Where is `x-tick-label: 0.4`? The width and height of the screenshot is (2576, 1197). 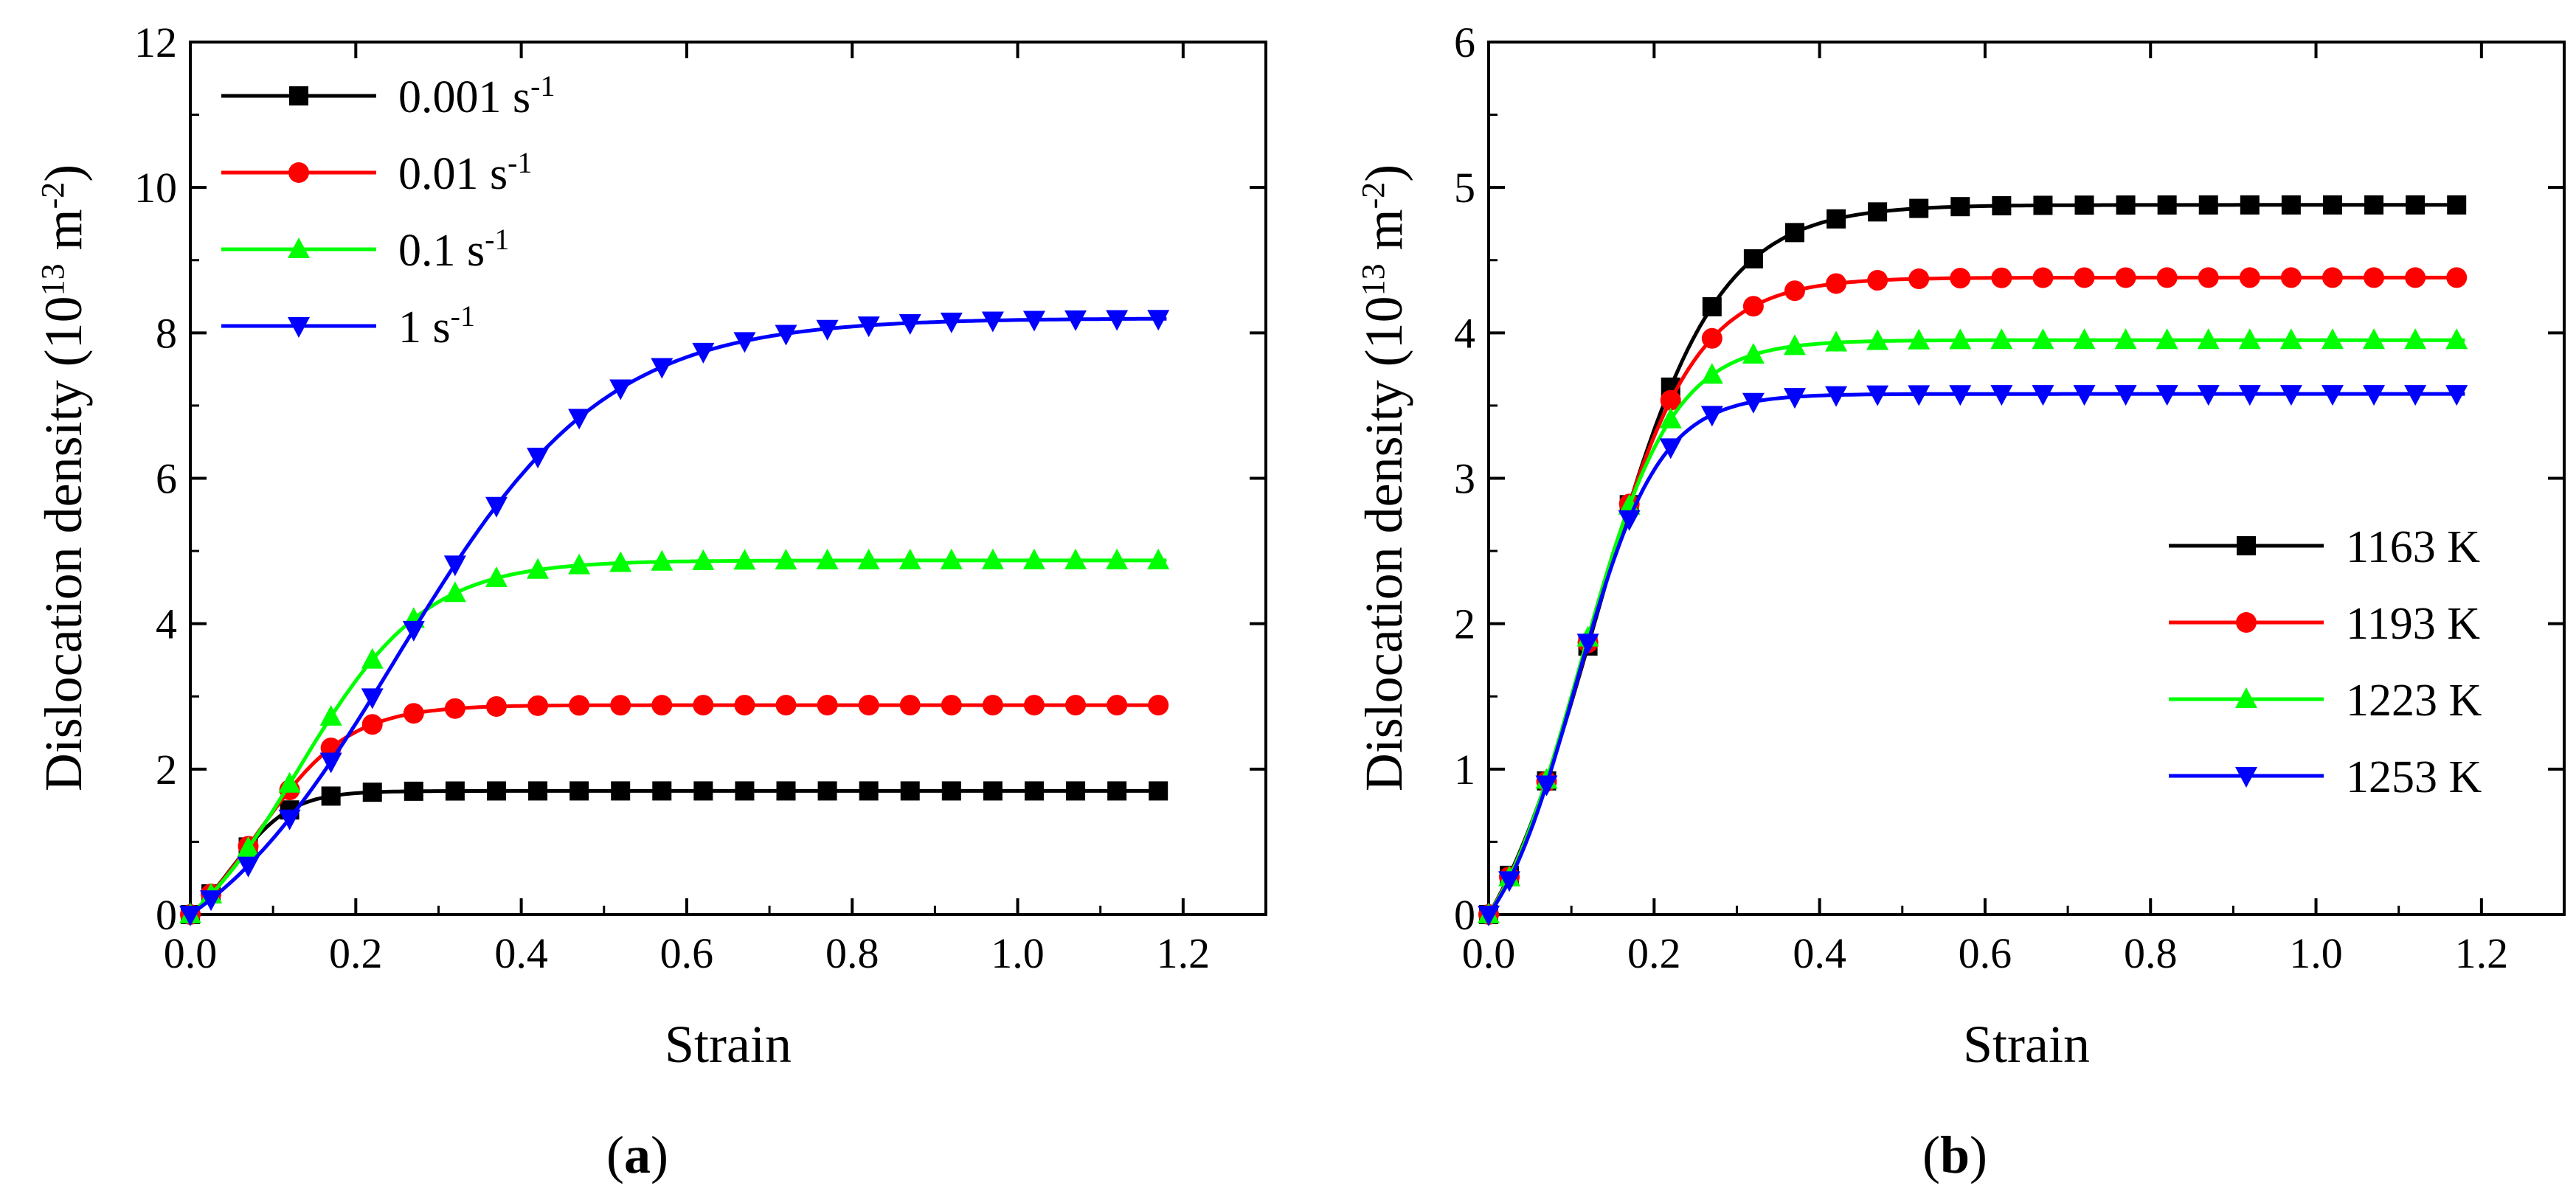 x-tick-label: 0.4 is located at coordinates (1819, 953).